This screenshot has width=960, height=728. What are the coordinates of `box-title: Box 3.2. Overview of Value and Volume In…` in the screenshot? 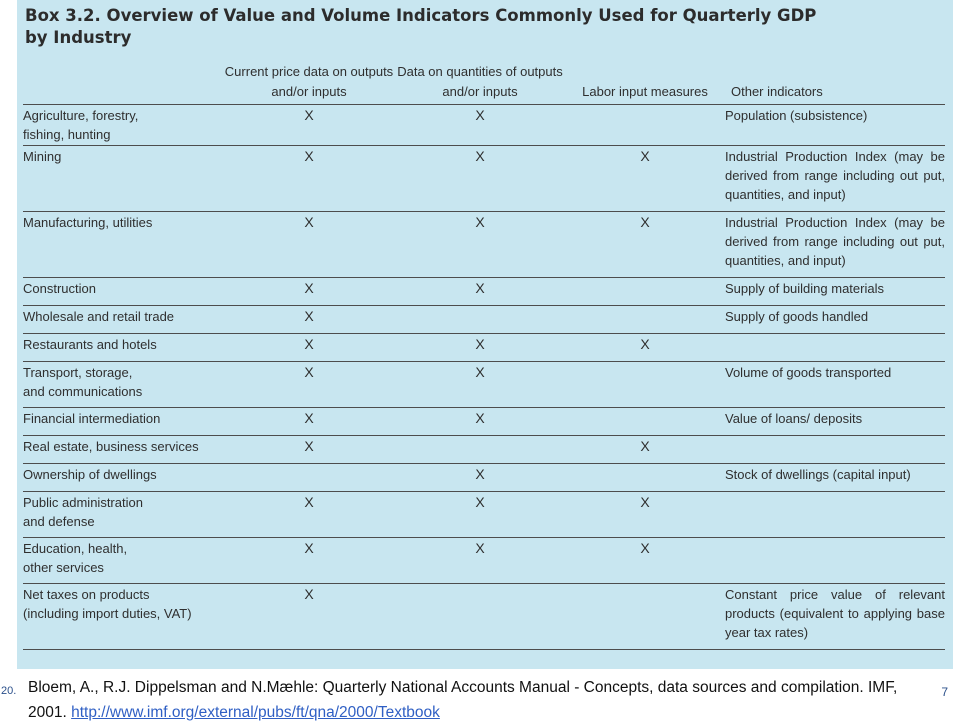 It's located at (421, 26).